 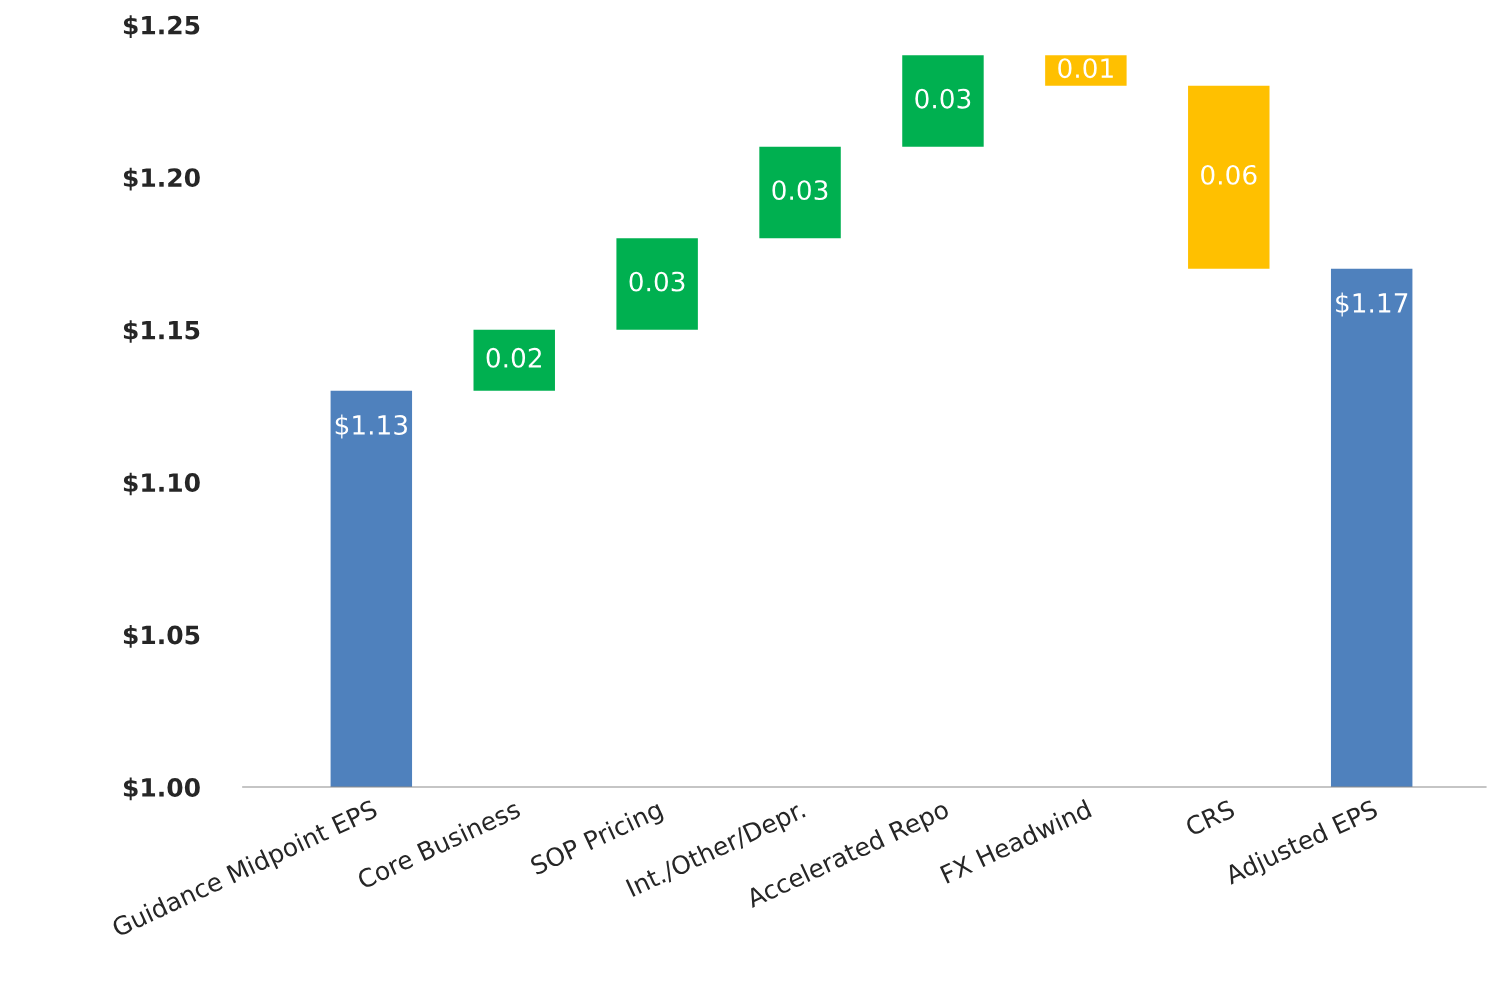 What do you see at coordinates (1085, 68) in the screenshot?
I see `data-label: 0.01` at bounding box center [1085, 68].